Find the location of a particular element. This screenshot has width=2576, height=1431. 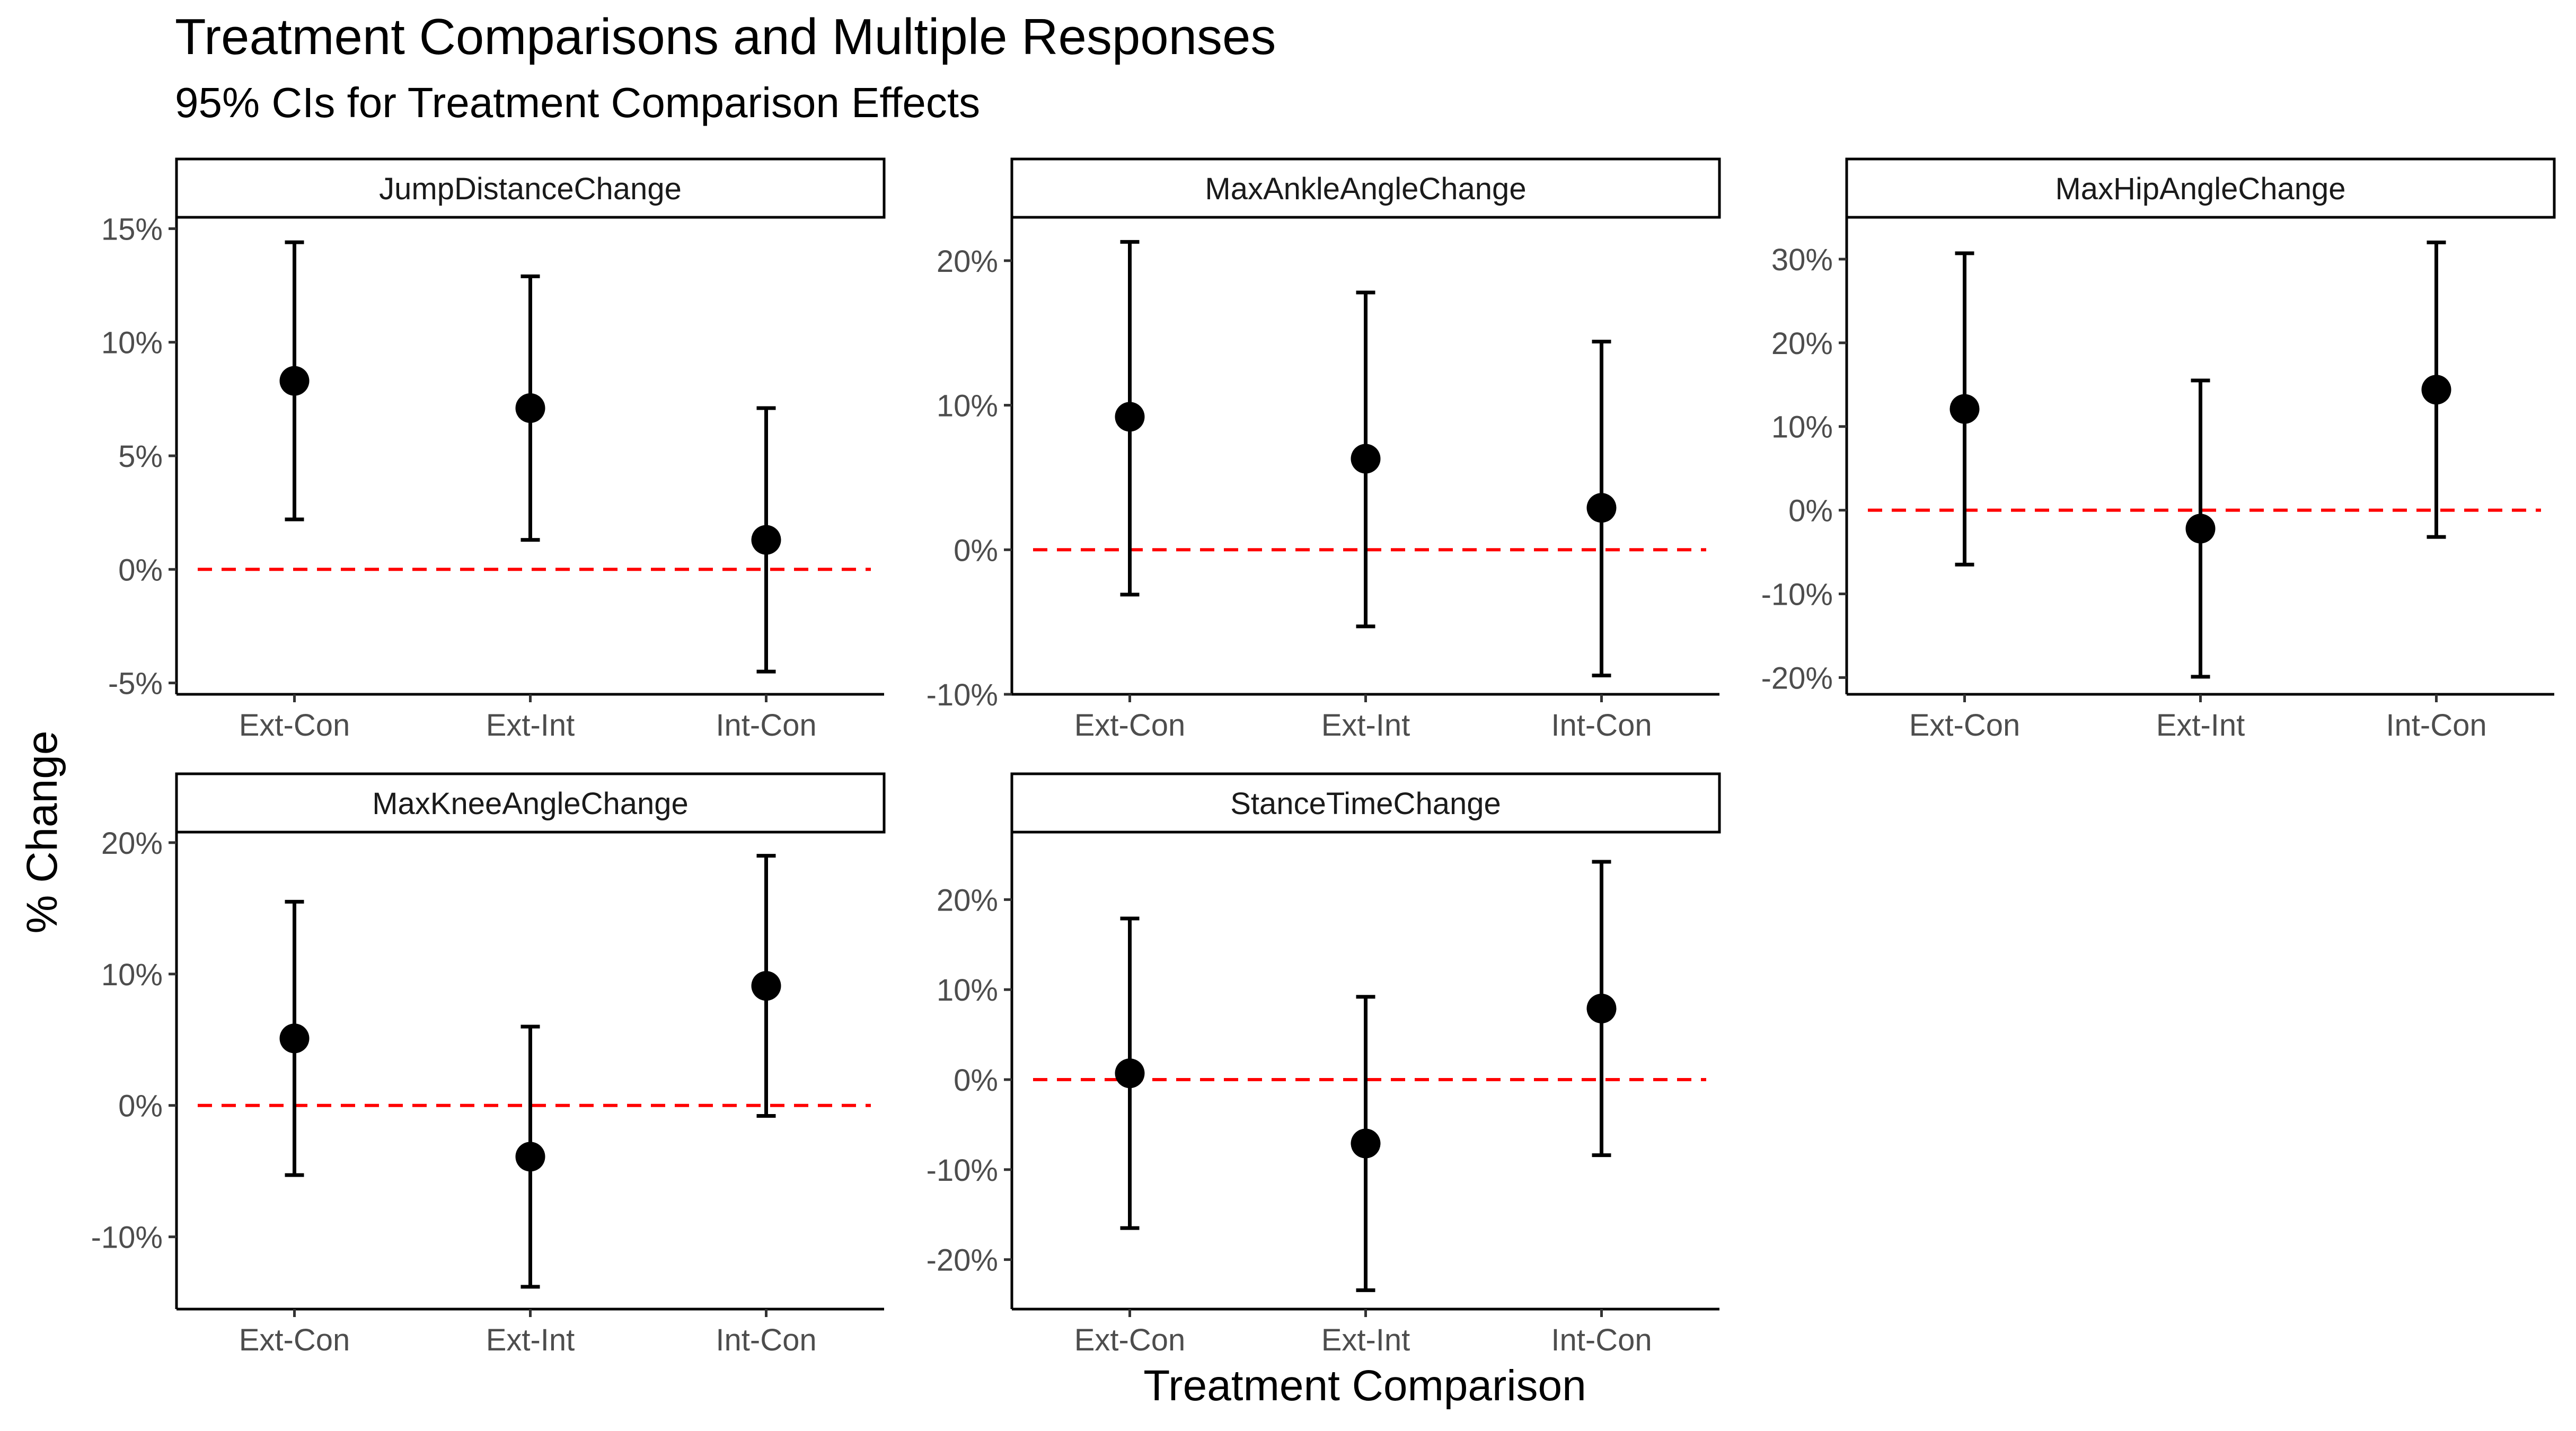

y-tick-label: -5% is located at coordinates (135, 684).